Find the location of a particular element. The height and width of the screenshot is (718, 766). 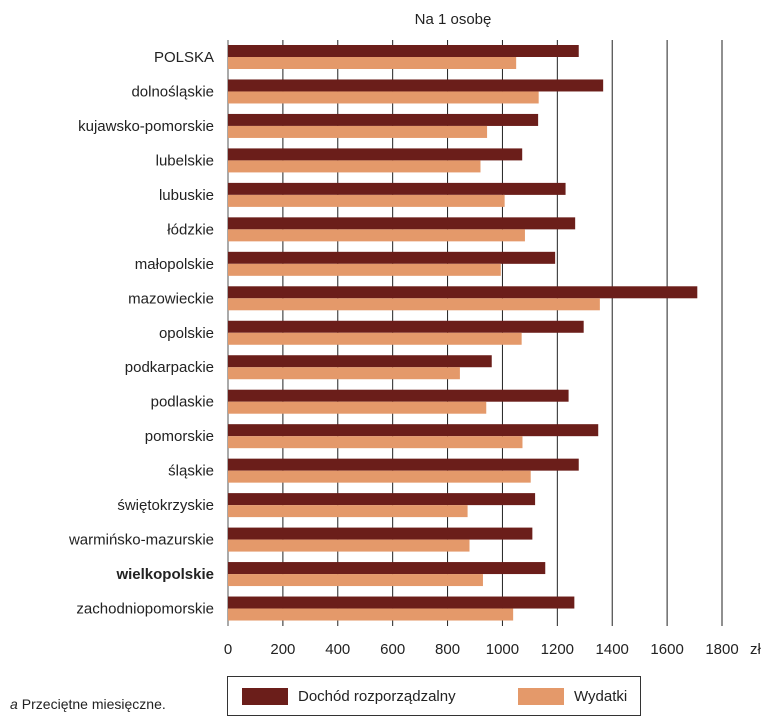

x-tick-label: 1800 is located at coordinates (721, 649).